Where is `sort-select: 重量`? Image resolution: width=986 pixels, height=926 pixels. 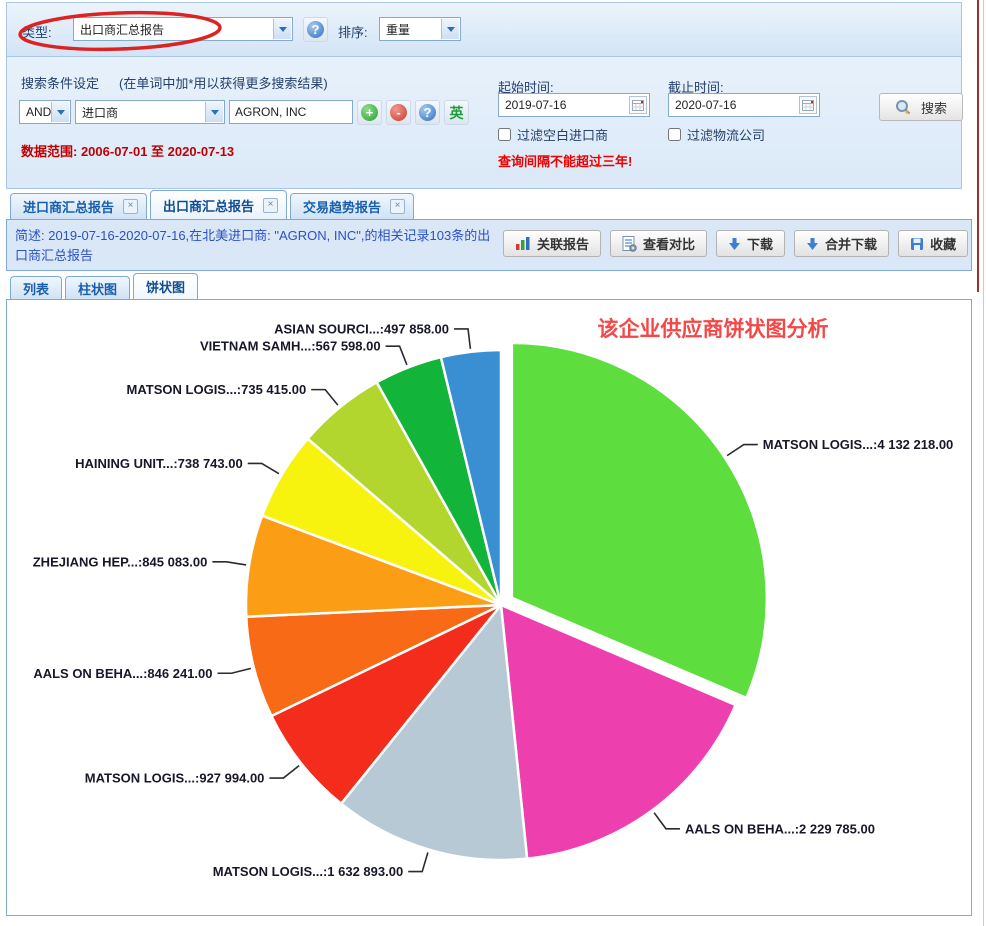 sort-select: 重量 is located at coordinates (420, 29).